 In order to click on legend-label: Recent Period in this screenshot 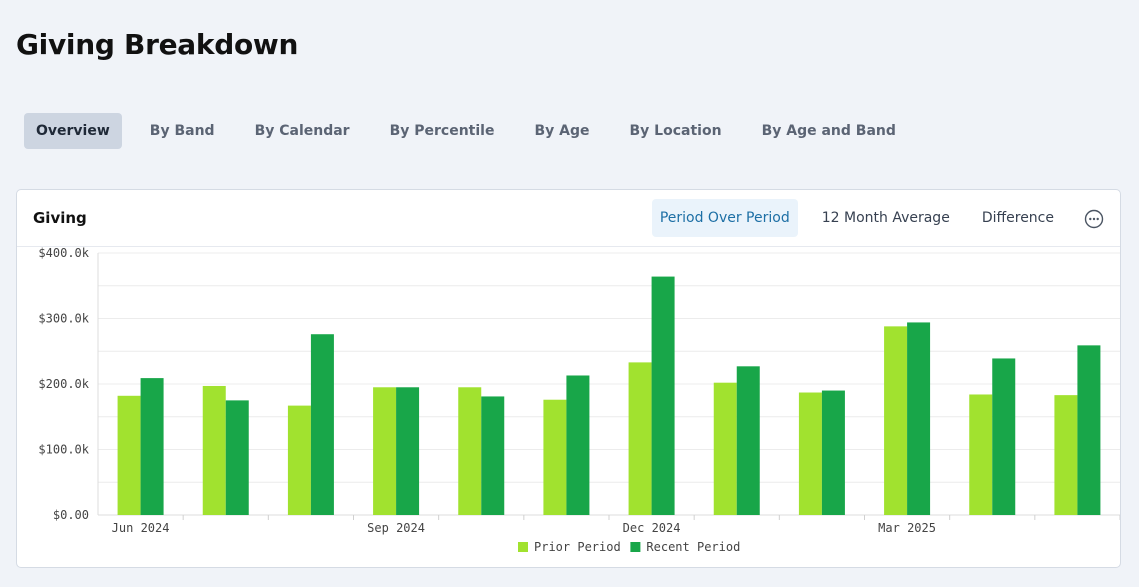, I will do `click(693, 547)`.